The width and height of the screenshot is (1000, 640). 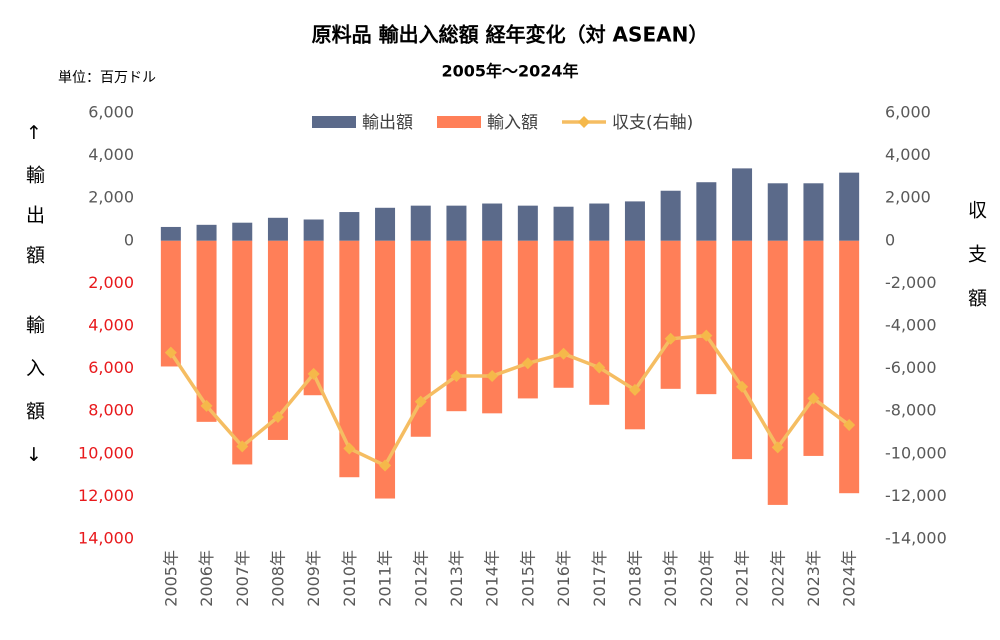 What do you see at coordinates (111, 325) in the screenshot?
I see `y-tick-label: 4,000` at bounding box center [111, 325].